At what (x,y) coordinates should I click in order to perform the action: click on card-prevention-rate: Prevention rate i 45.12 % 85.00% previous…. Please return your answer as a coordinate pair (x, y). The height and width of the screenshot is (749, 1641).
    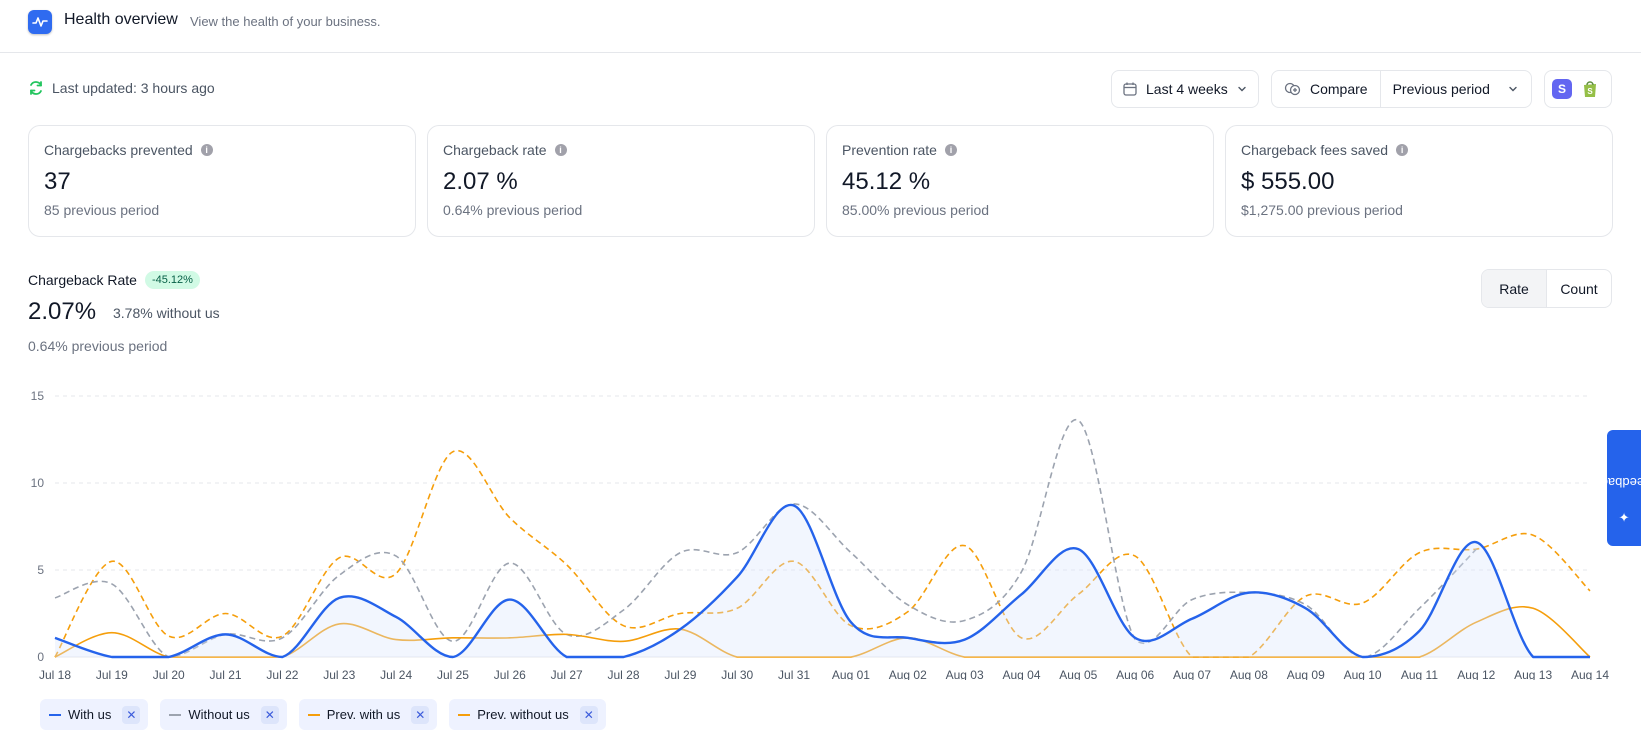
    Looking at the image, I should click on (1020, 181).